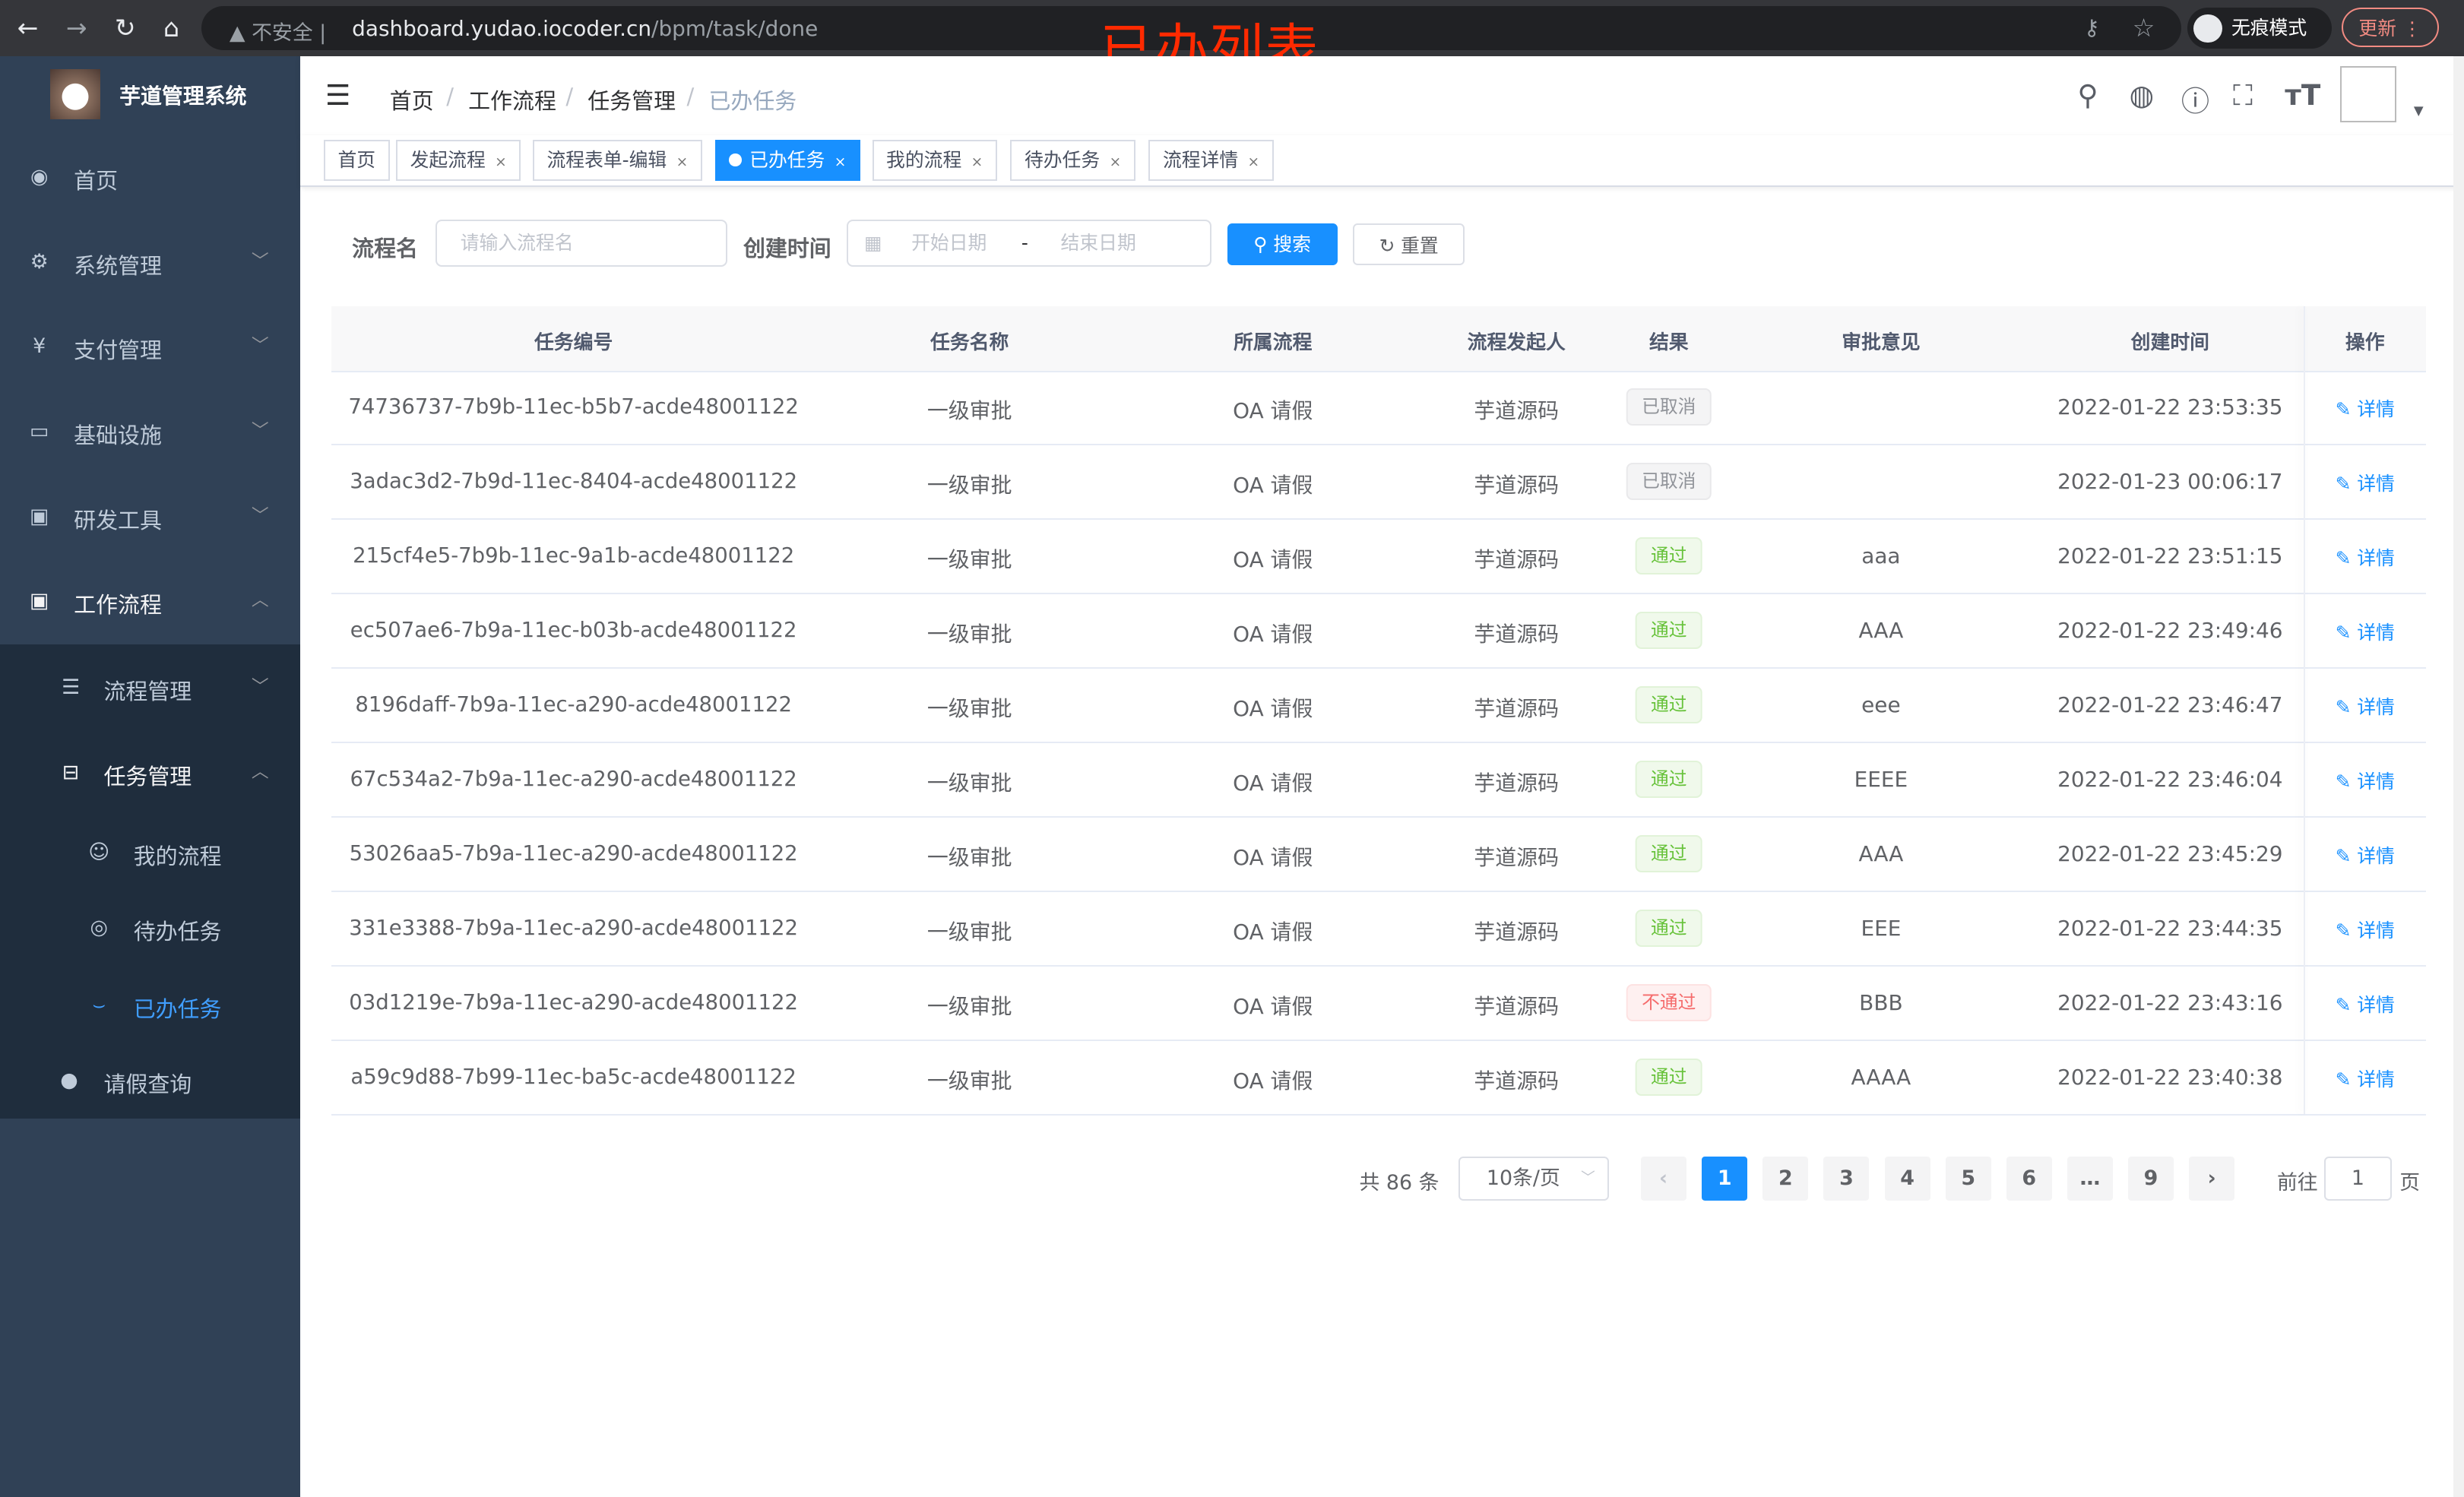  What do you see at coordinates (39, 261) in the screenshot?
I see `gear-icon: ⚙` at bounding box center [39, 261].